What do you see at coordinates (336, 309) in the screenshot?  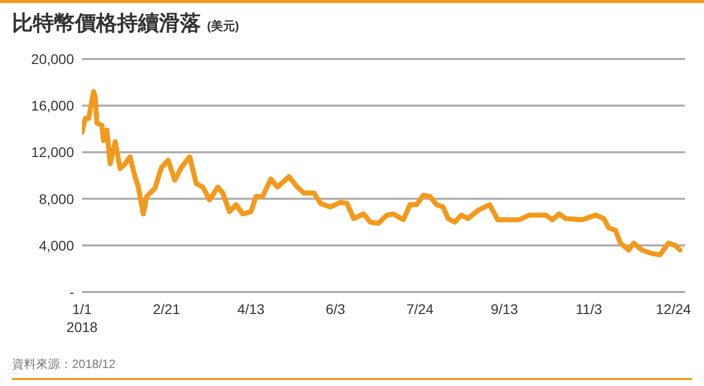 I see `x-tick-label: 6/3` at bounding box center [336, 309].